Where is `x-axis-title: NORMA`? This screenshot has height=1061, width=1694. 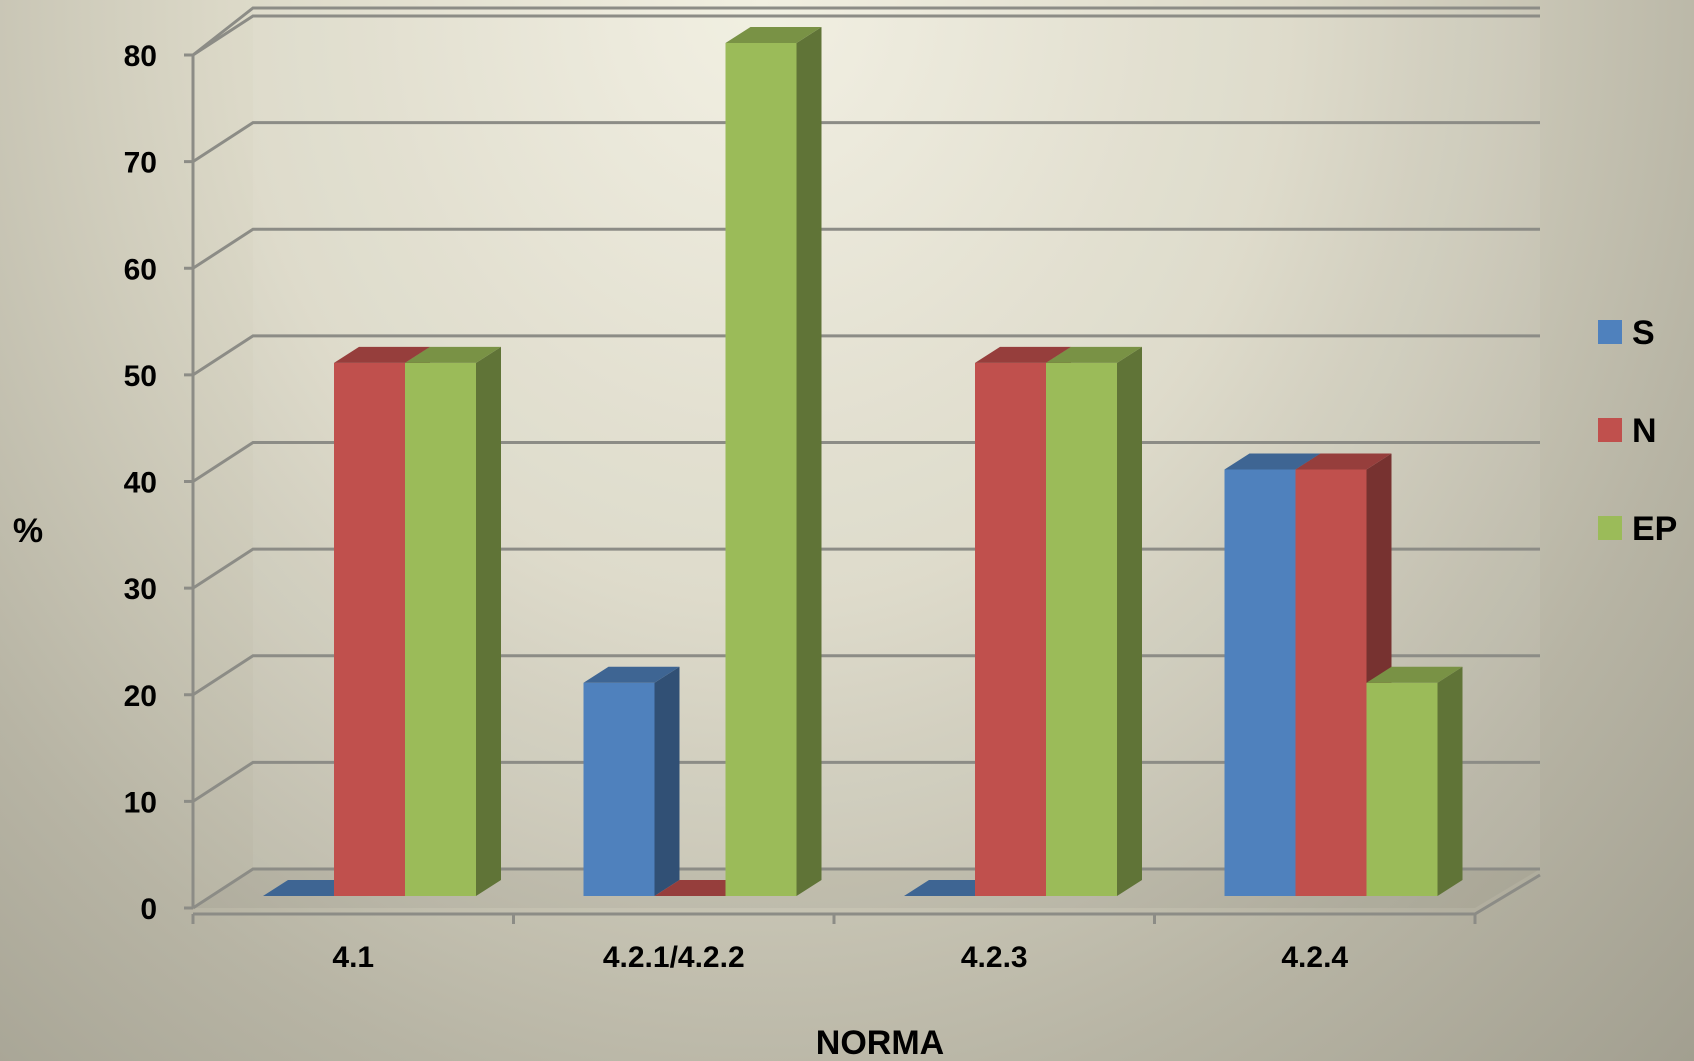 x-axis-title: NORMA is located at coordinates (880, 1042).